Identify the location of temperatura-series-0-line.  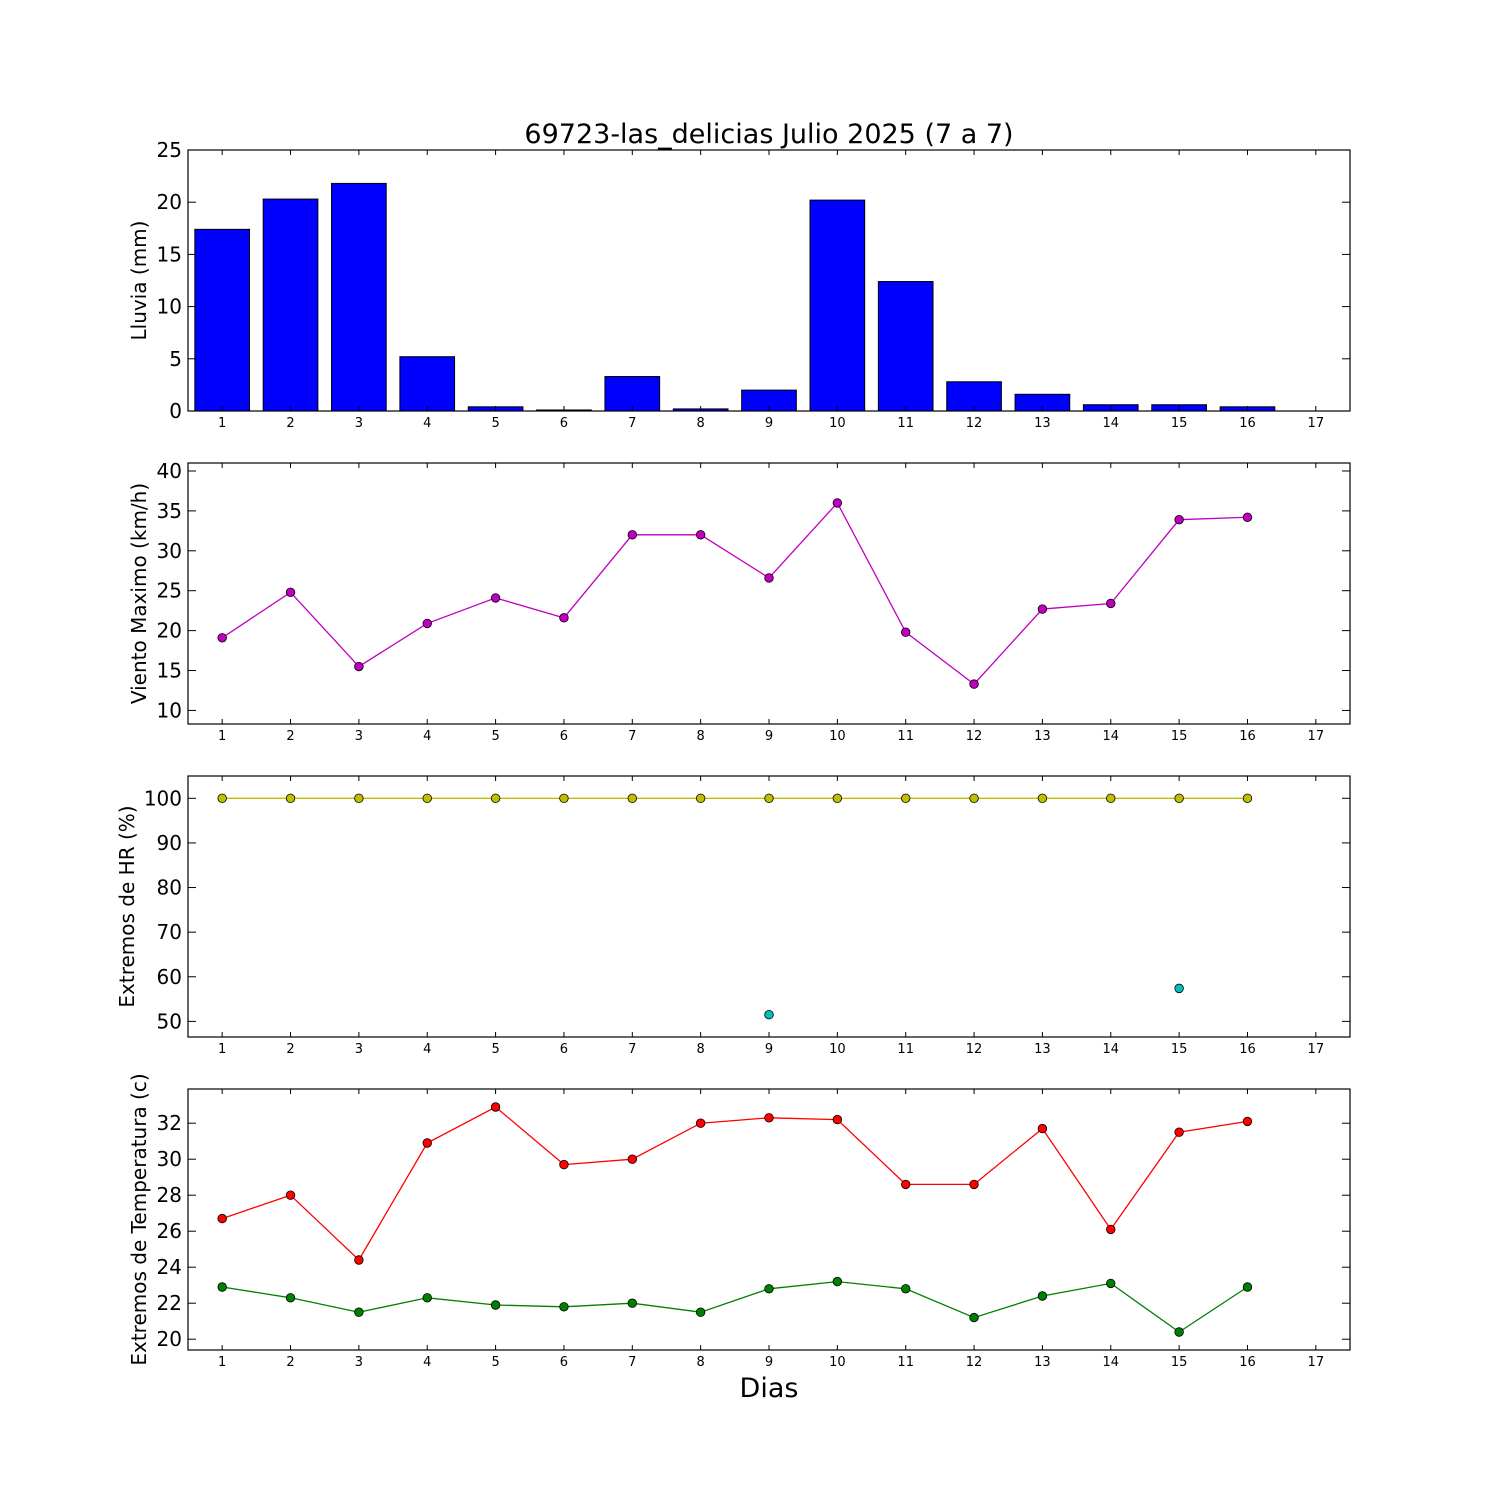
(734, 1184).